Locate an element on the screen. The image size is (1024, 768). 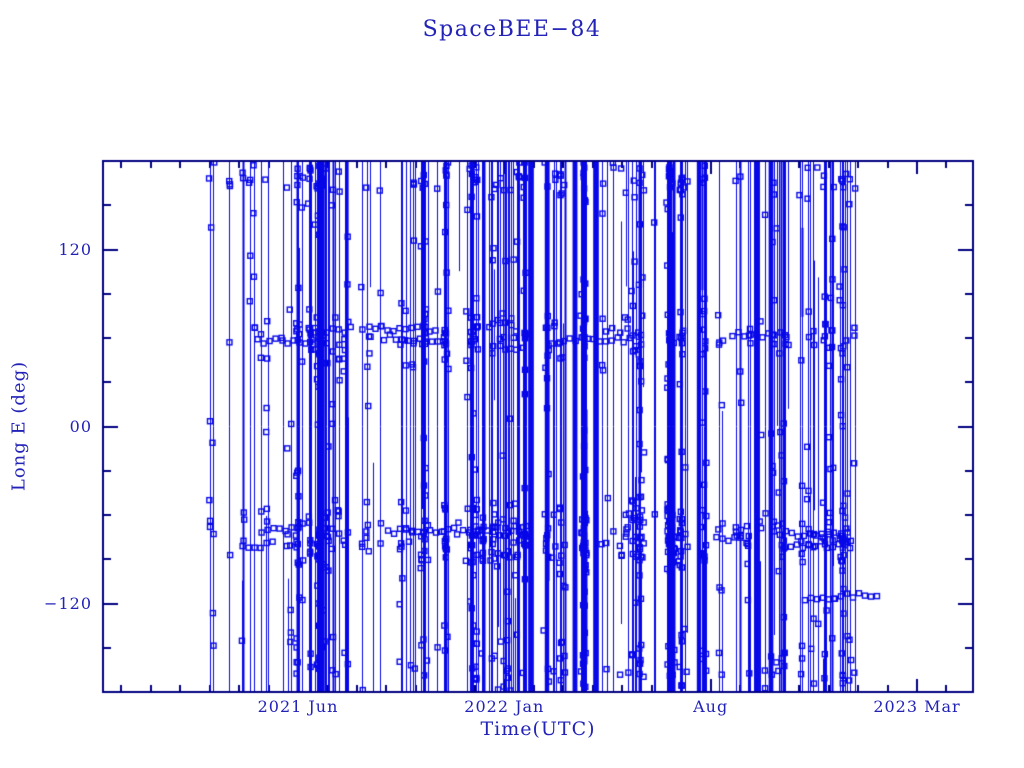
y-tick-label: 00 is located at coordinates (80, 426).